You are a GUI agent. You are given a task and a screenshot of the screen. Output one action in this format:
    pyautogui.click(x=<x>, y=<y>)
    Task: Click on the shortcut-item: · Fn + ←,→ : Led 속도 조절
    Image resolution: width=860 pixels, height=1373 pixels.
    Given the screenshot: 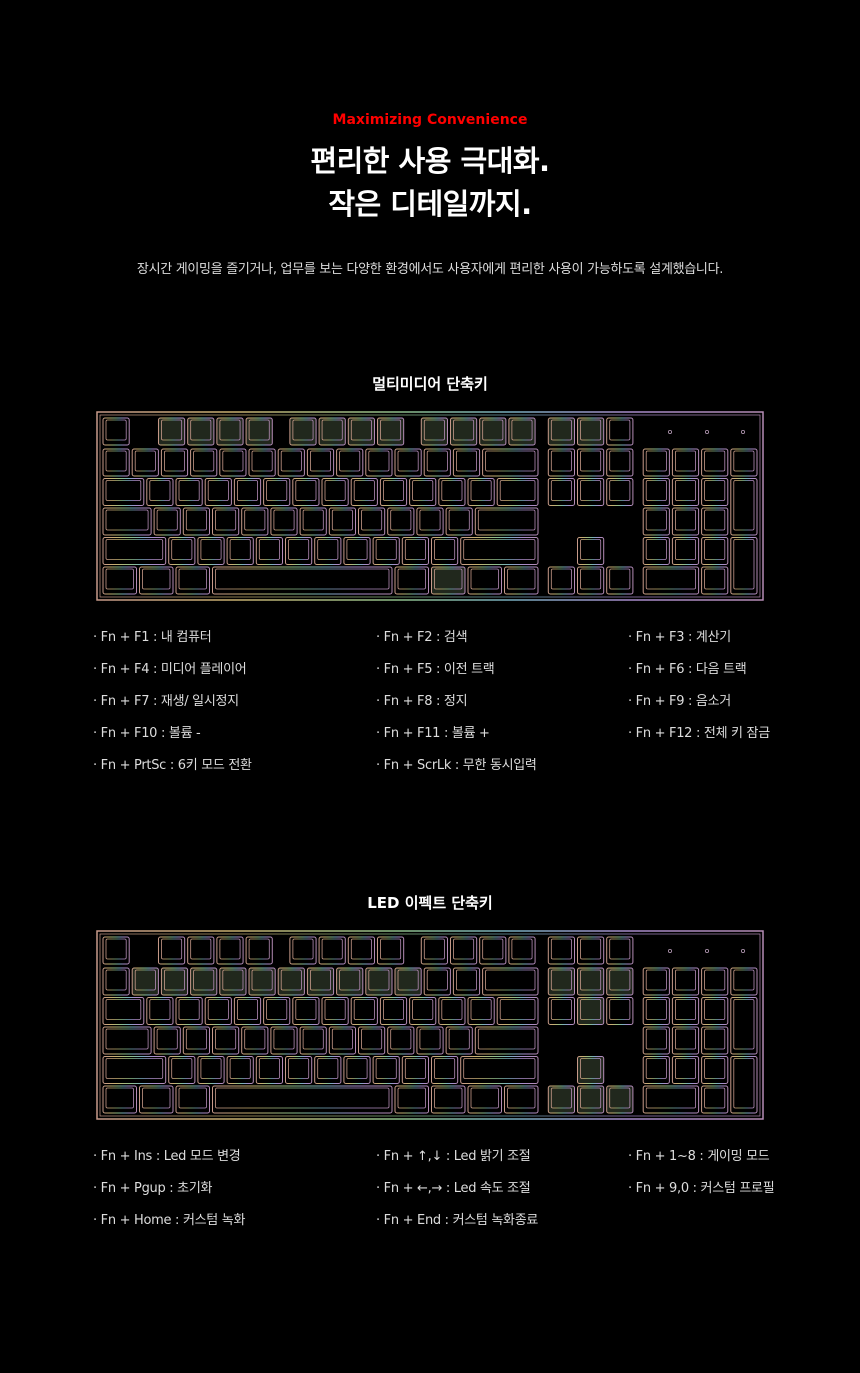 What is the action you would take?
    pyautogui.click(x=453, y=1188)
    